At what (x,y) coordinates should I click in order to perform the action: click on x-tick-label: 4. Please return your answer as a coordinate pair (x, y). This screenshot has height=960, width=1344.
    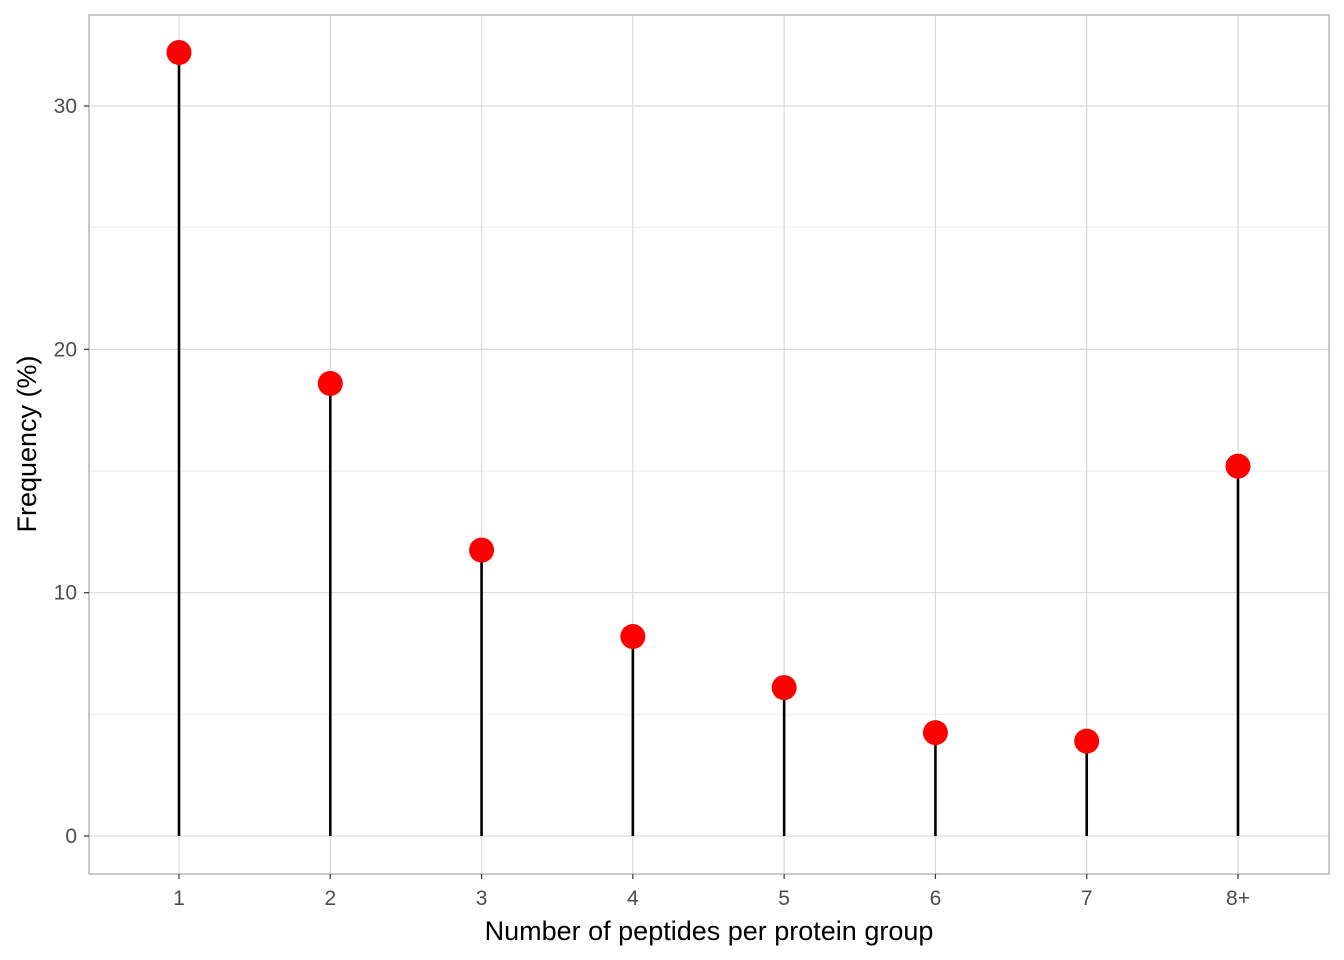
    Looking at the image, I should click on (633, 898).